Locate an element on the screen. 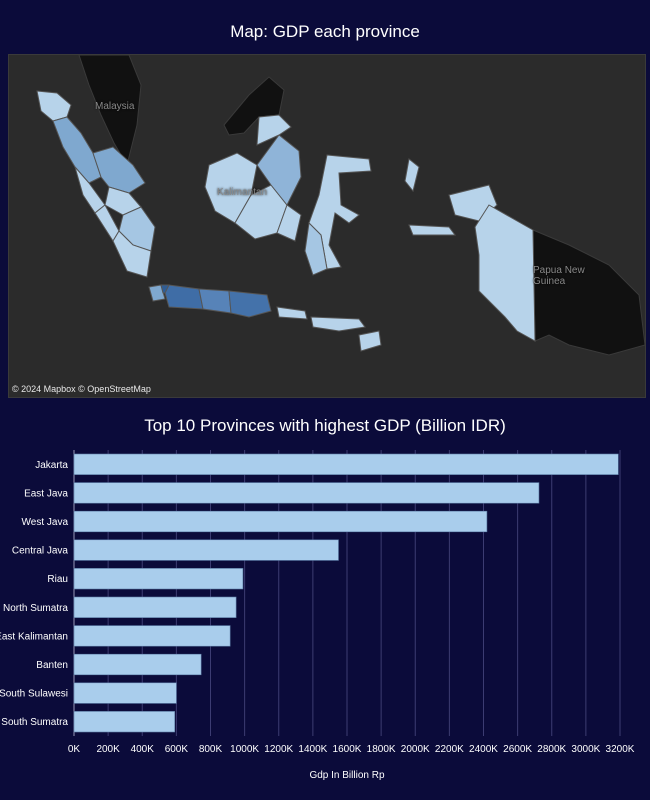 The height and width of the screenshot is (800, 650). category-label: Jakarta is located at coordinates (51, 465).